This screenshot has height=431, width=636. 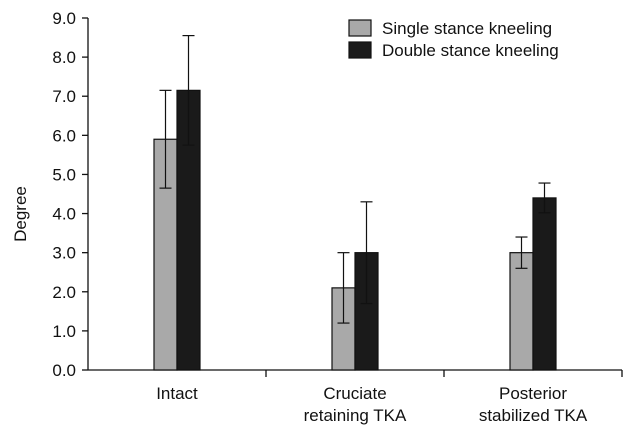 I want to click on y-tick-label: 6.0, so click(x=64, y=135).